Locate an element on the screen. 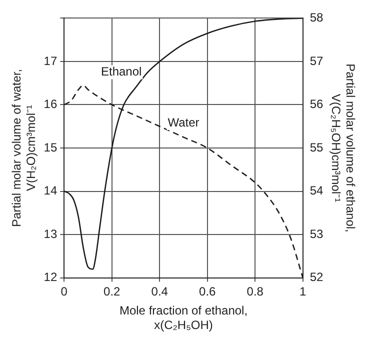 The image size is (371, 343). y-tick-label: 13 is located at coordinates (51, 233).